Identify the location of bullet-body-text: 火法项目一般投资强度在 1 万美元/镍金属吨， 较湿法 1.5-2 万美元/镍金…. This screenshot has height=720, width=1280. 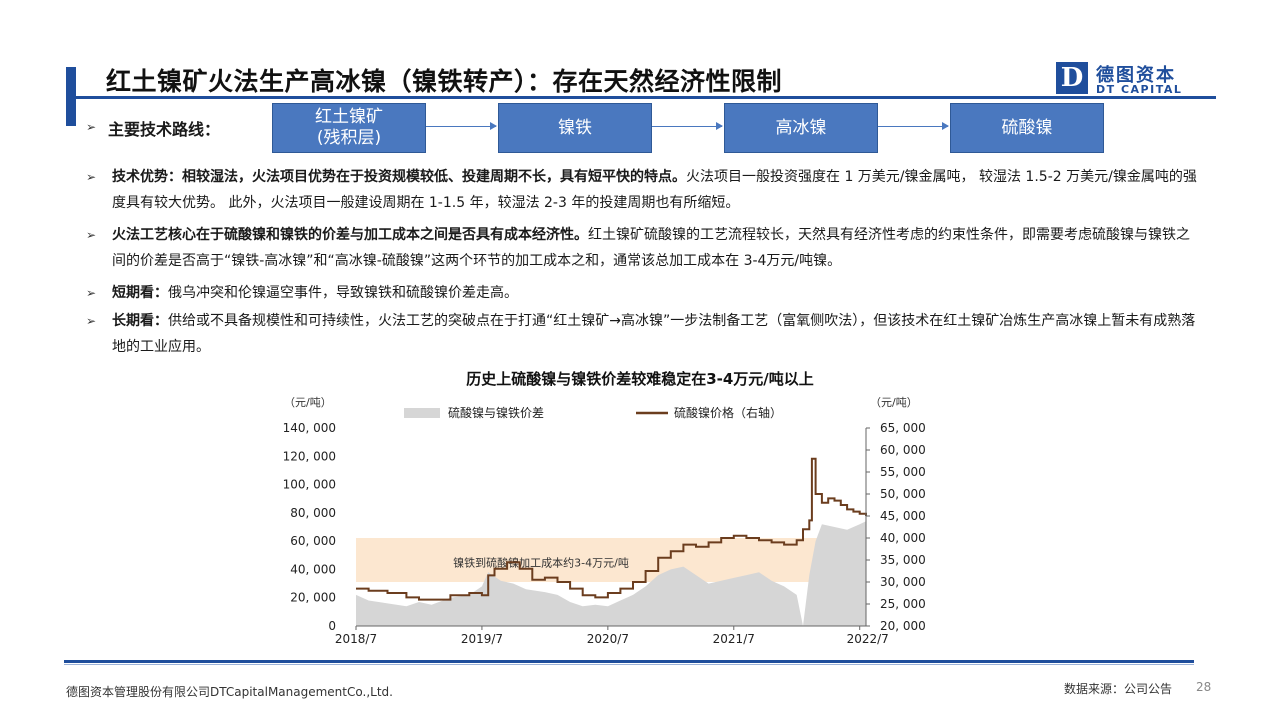
(654, 190).